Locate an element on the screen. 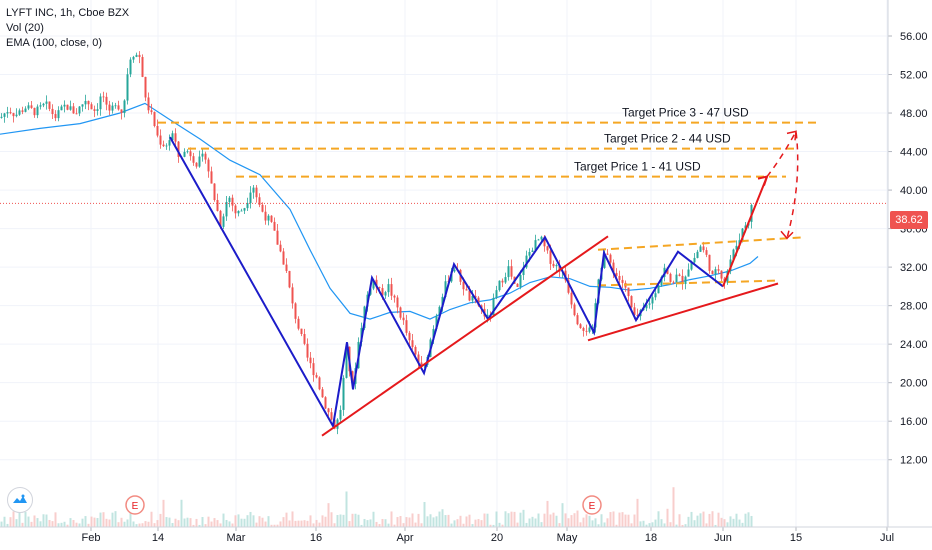  trend-line is located at coordinates (465, 336).